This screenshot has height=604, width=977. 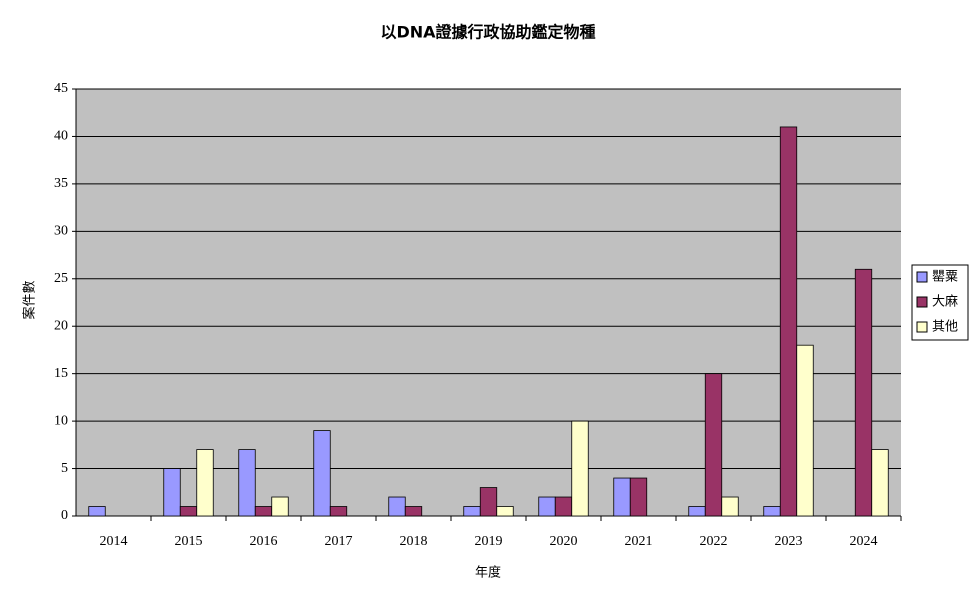 What do you see at coordinates (114, 541) in the screenshot?
I see `x-tick-label: 2014` at bounding box center [114, 541].